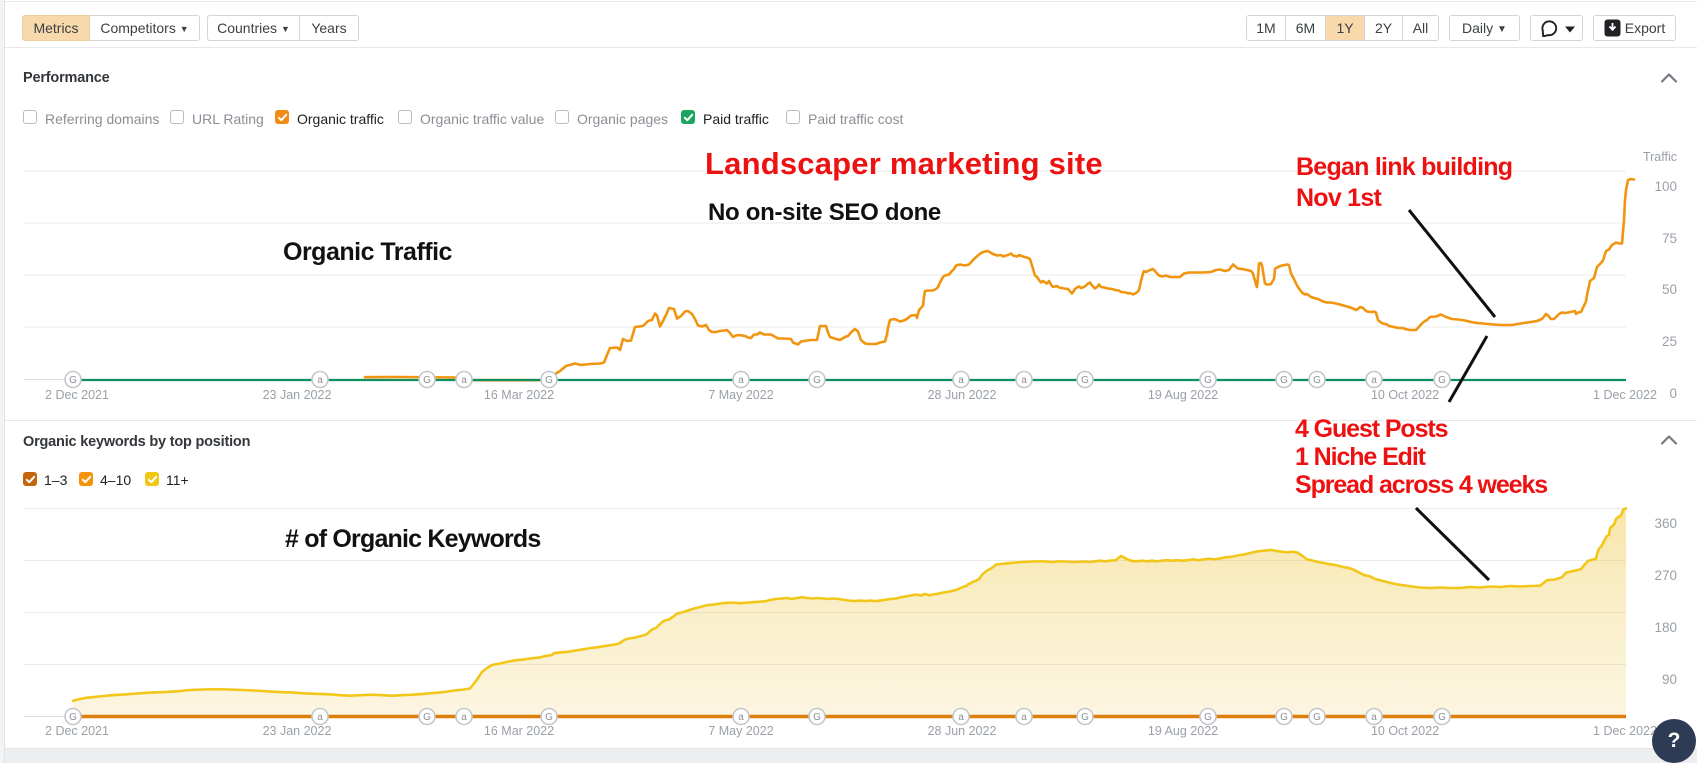 This screenshot has width=1697, height=763. I want to click on svg-text: 180, so click(1665, 627).